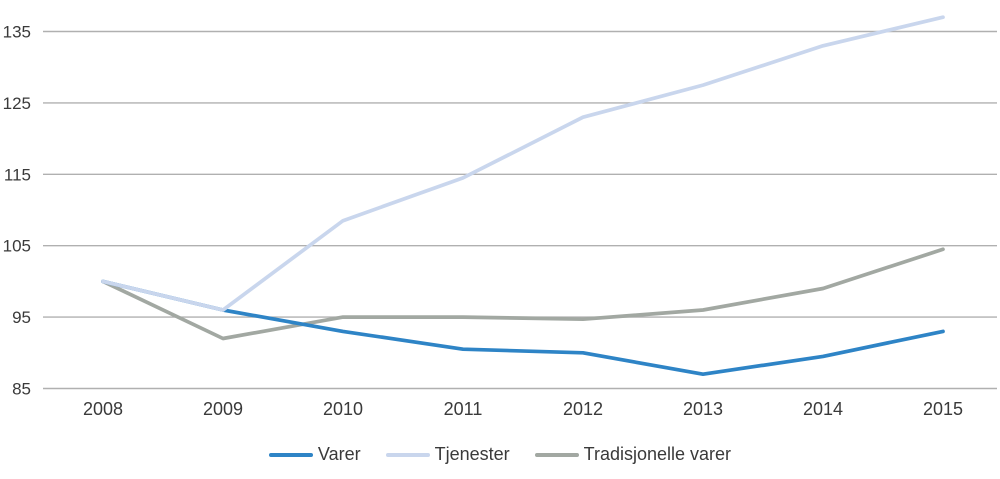 The width and height of the screenshot is (1000, 479). What do you see at coordinates (657, 454) in the screenshot?
I see `legend-label-tradisjonelle-varer: Tradisjonelle varer` at bounding box center [657, 454].